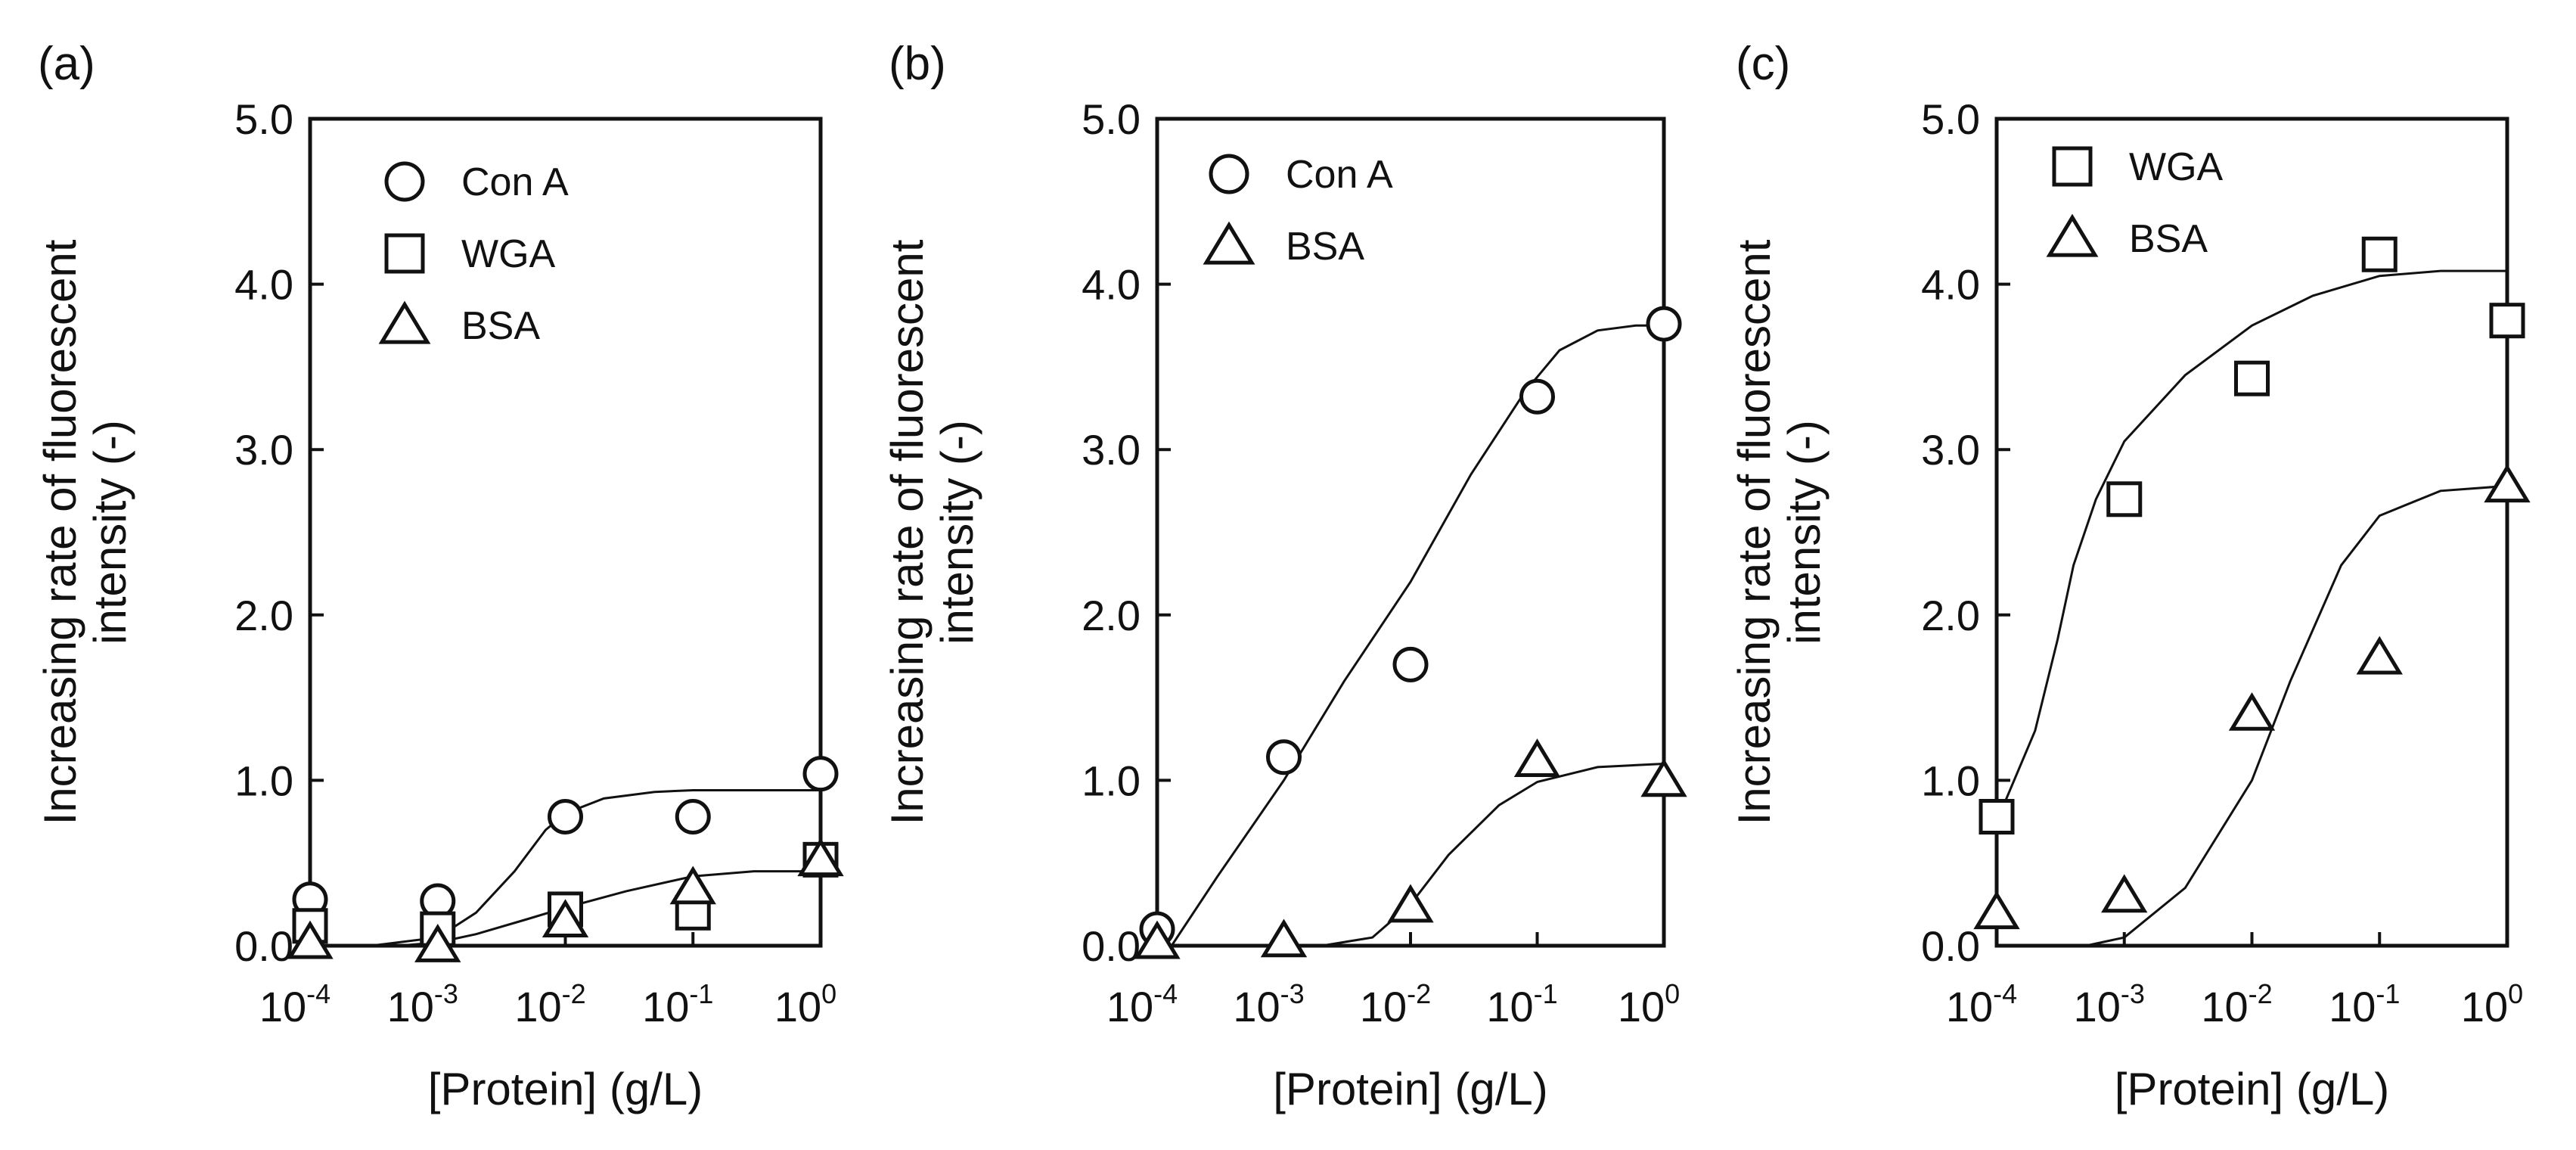 Image resolution: width=2576 pixels, height=1150 pixels. What do you see at coordinates (917, 64) in the screenshot?
I see `panel-label: (b)` at bounding box center [917, 64].